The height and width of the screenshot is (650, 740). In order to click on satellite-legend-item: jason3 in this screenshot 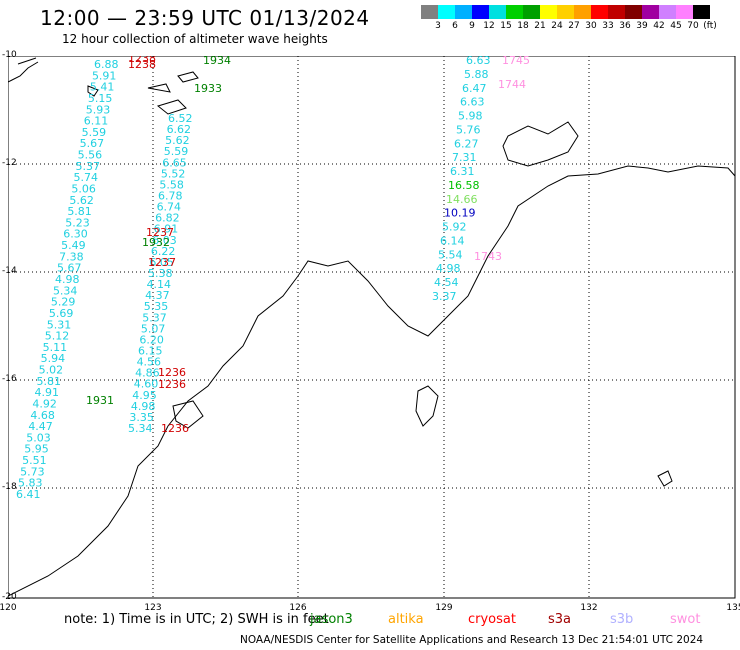, I will do `click(331, 619)`.